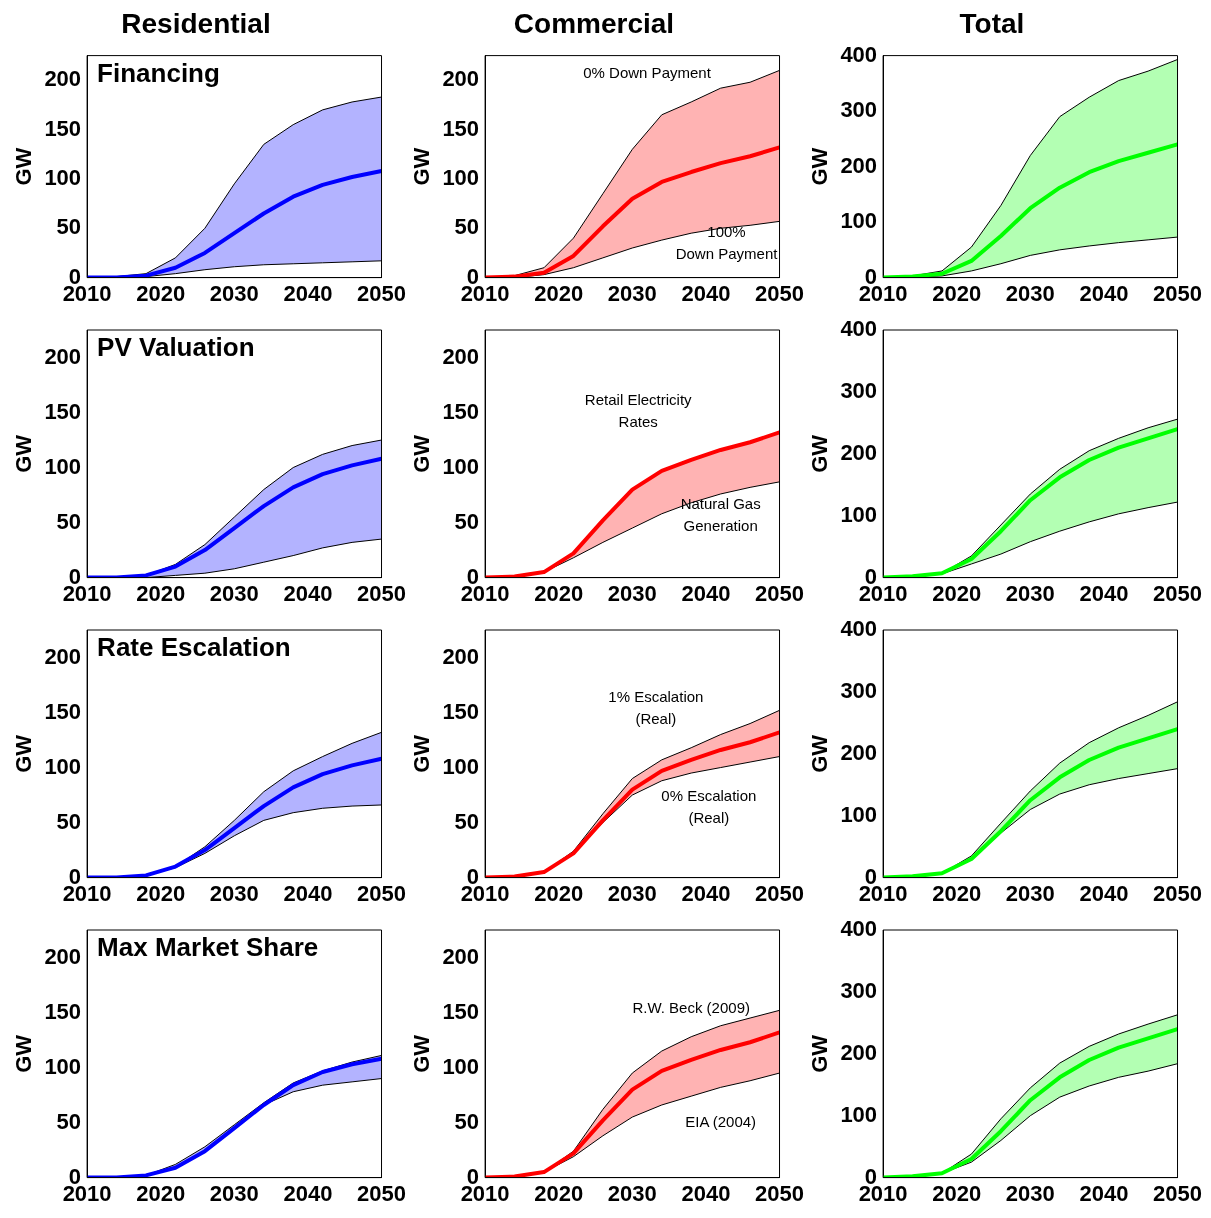 This screenshot has height=1218, width=1211. Describe the element at coordinates (638, 410) in the screenshot. I see `annotation: Retail Electricity Rates` at that location.